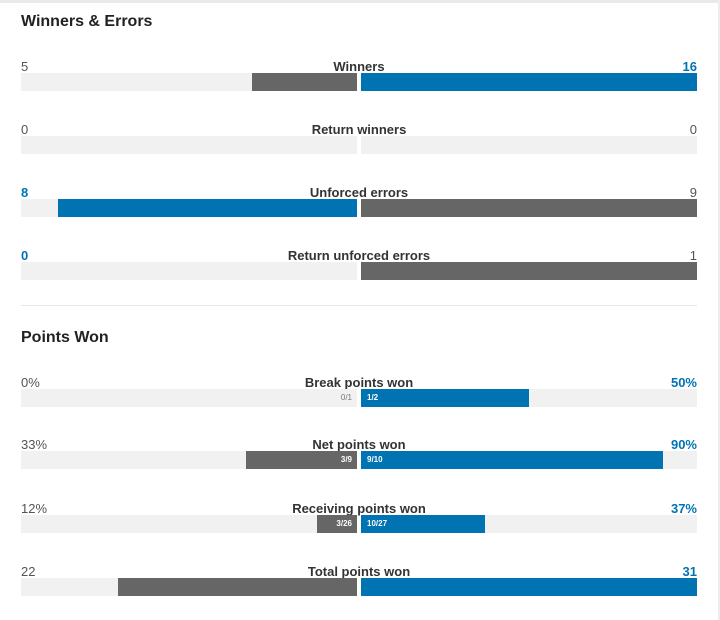  Describe the element at coordinates (346, 459) in the screenshot. I see `player1-fraction: 3/9` at that location.